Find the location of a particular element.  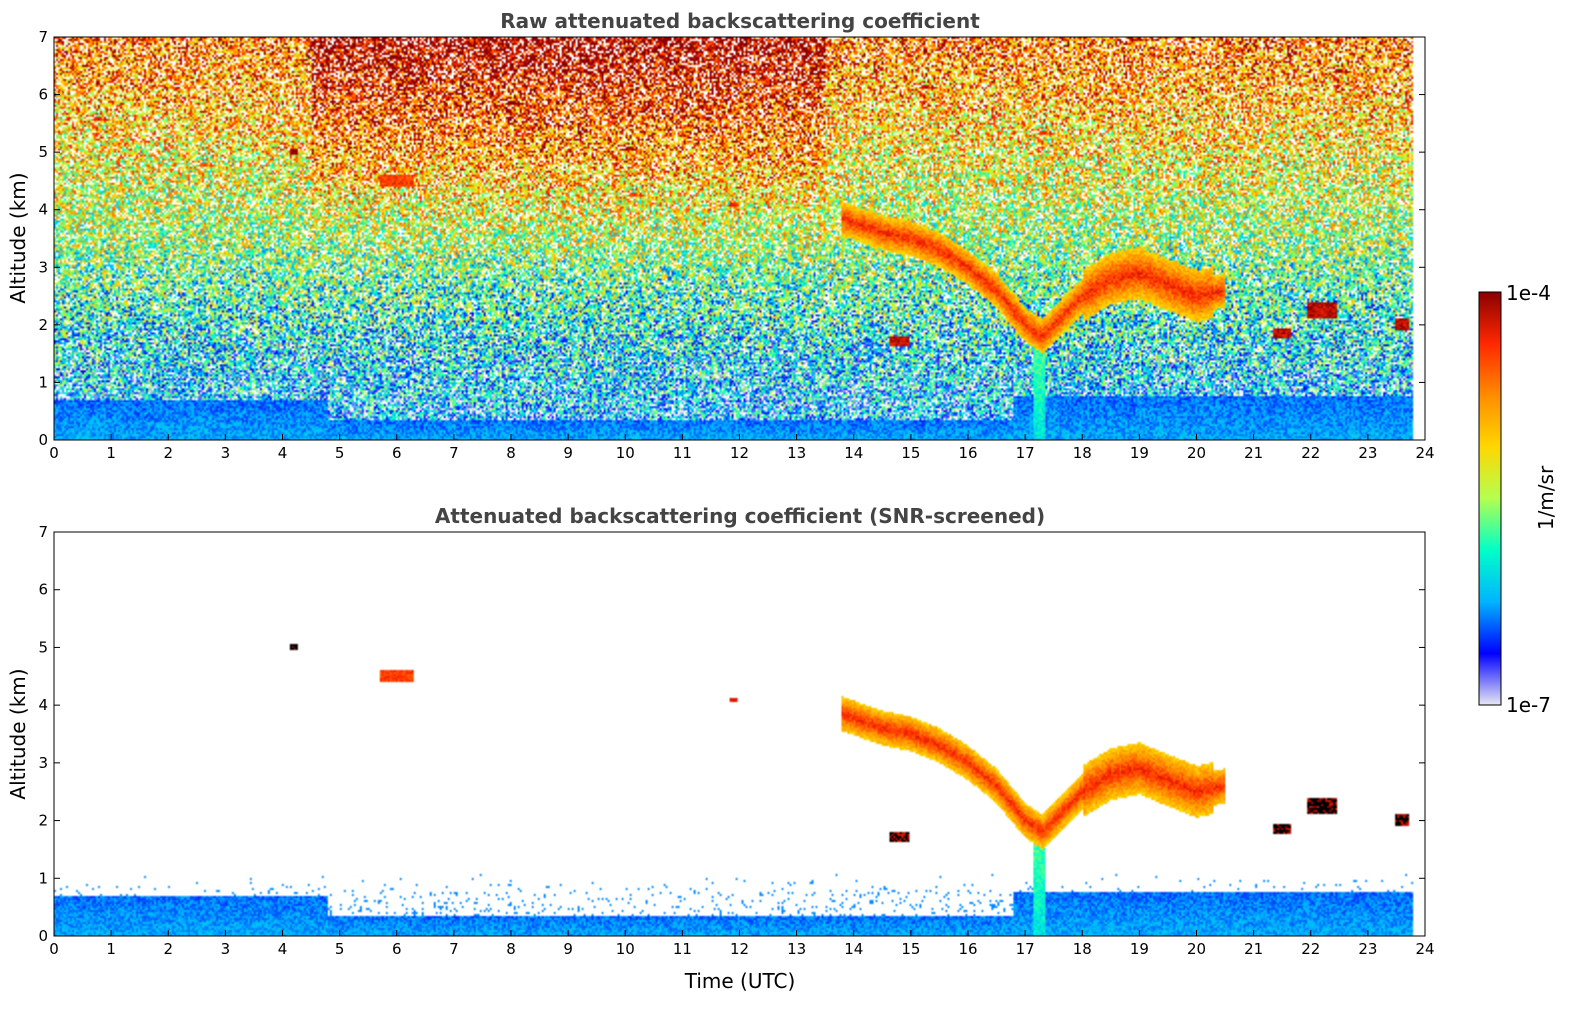

x-ticks-screened: 0 1 2 3 4 5 6 7 8 9 10 11 12 13 14 15 16 17 18 19 20 21 22 23 24 is located at coordinates (742, 944).